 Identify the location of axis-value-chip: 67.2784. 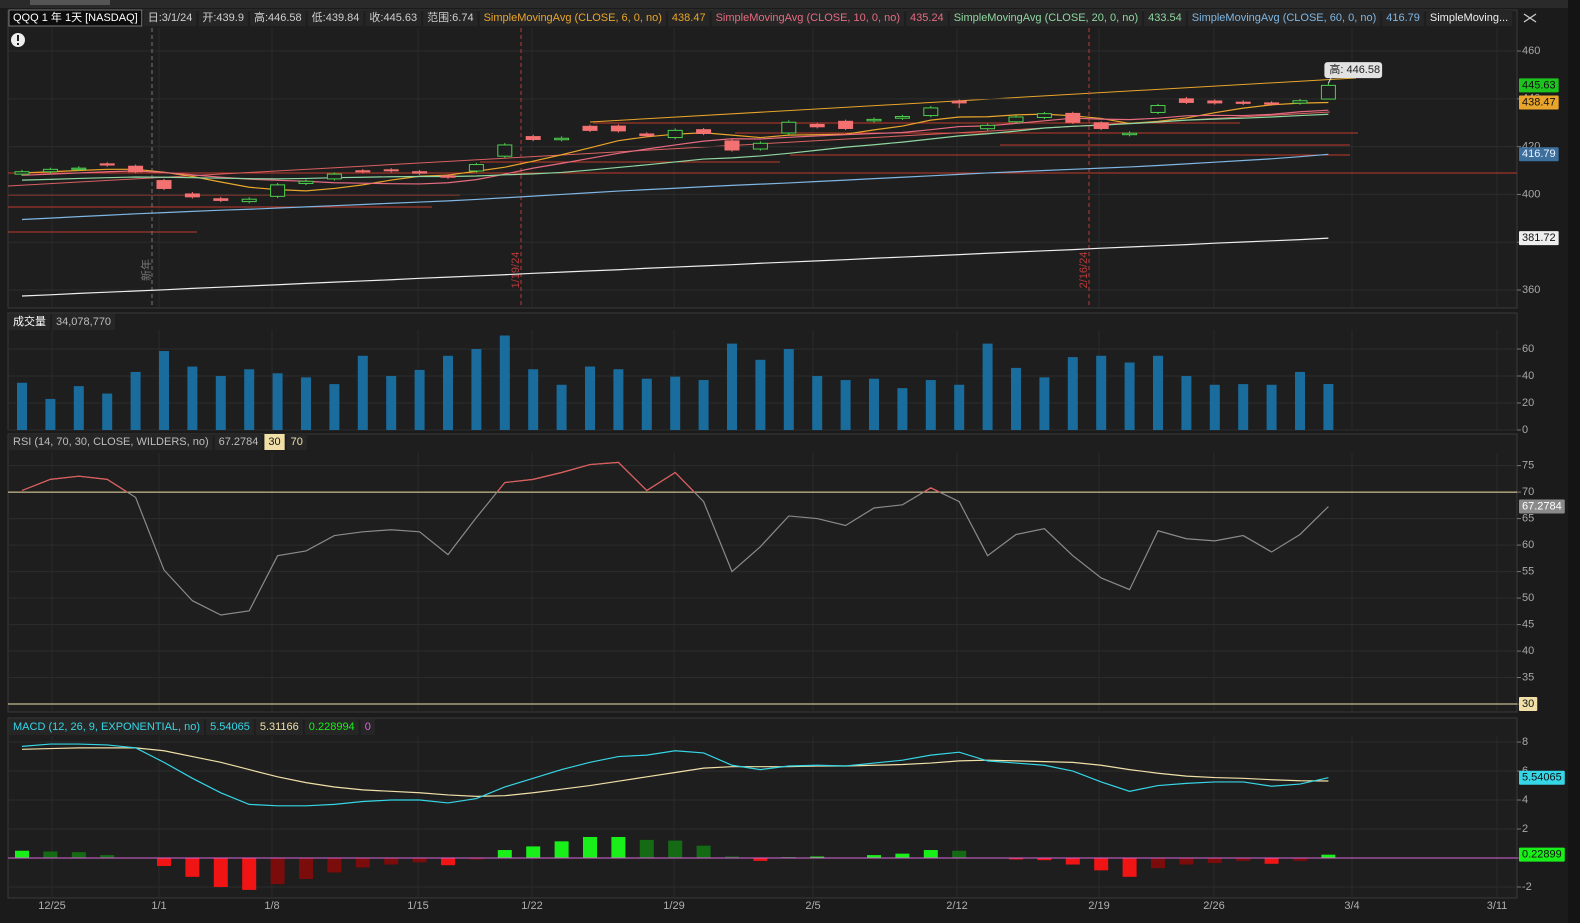
(1542, 506).